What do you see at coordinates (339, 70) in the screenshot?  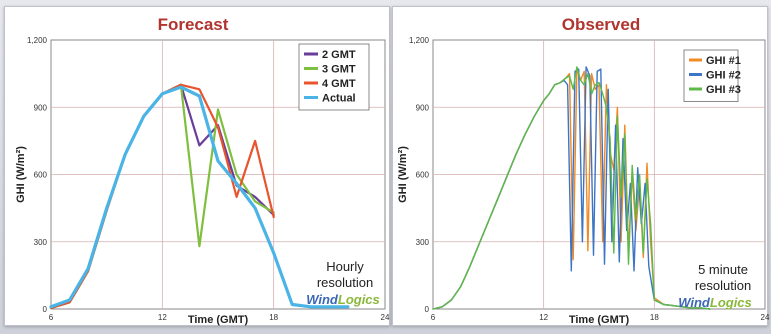 I see `legend-label: 3 GMT` at bounding box center [339, 70].